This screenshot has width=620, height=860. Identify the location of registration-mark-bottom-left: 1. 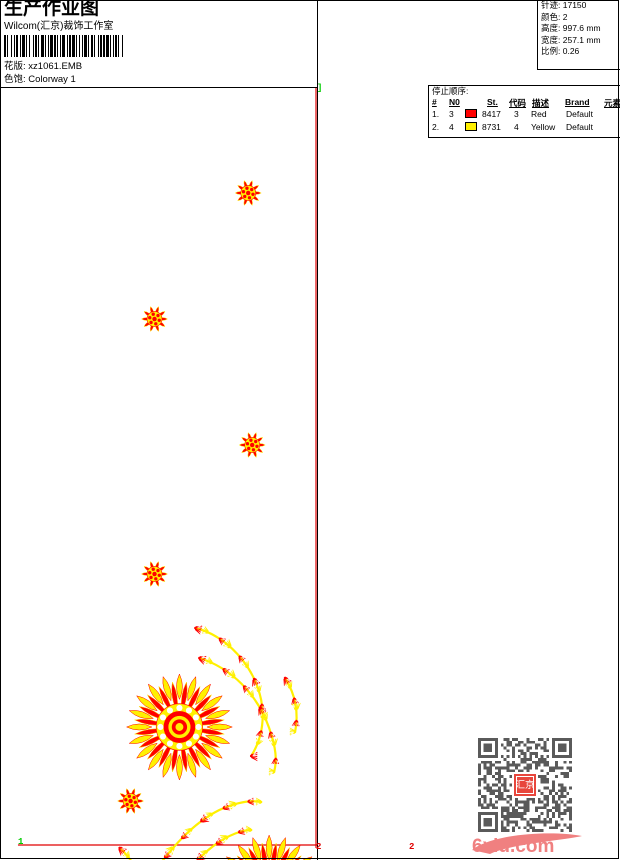
(21, 842).